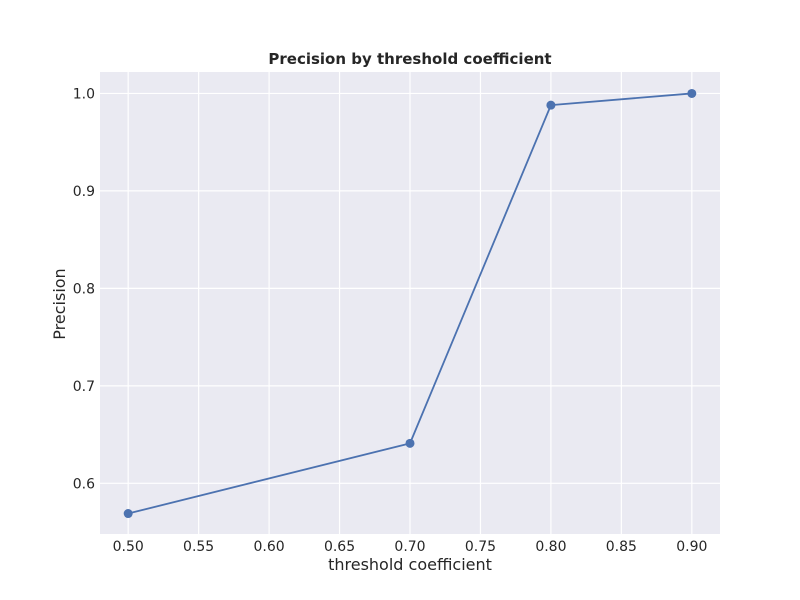 This screenshot has height=600, width=800. What do you see at coordinates (410, 564) in the screenshot?
I see `x-axis-label: threshold coefficient` at bounding box center [410, 564].